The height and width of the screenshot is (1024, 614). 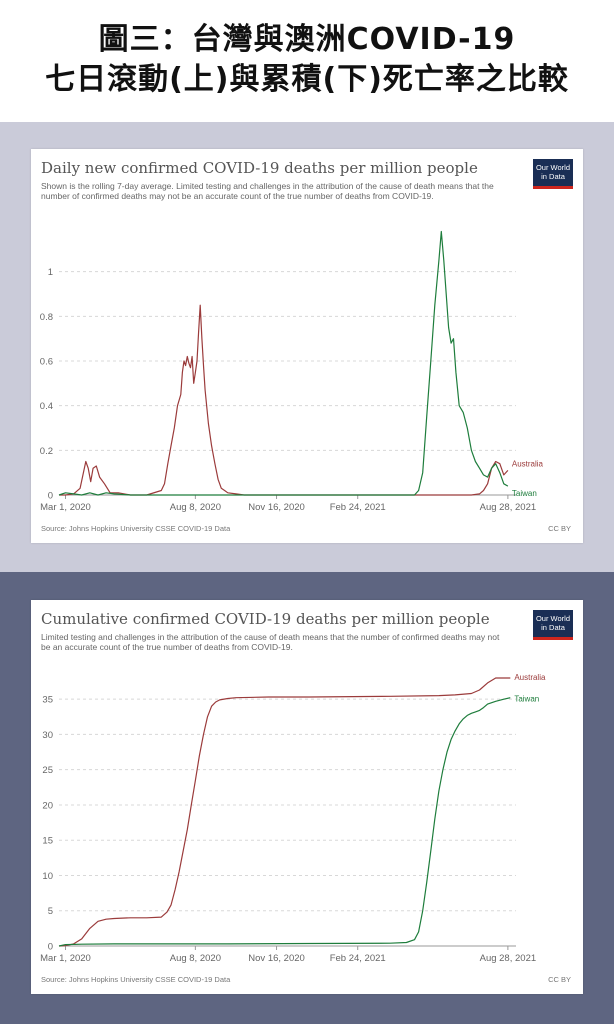 I want to click on figure-title-line2: 七日滾動(上)與累積(下)死亡率之比較, so click(x=307, y=79).